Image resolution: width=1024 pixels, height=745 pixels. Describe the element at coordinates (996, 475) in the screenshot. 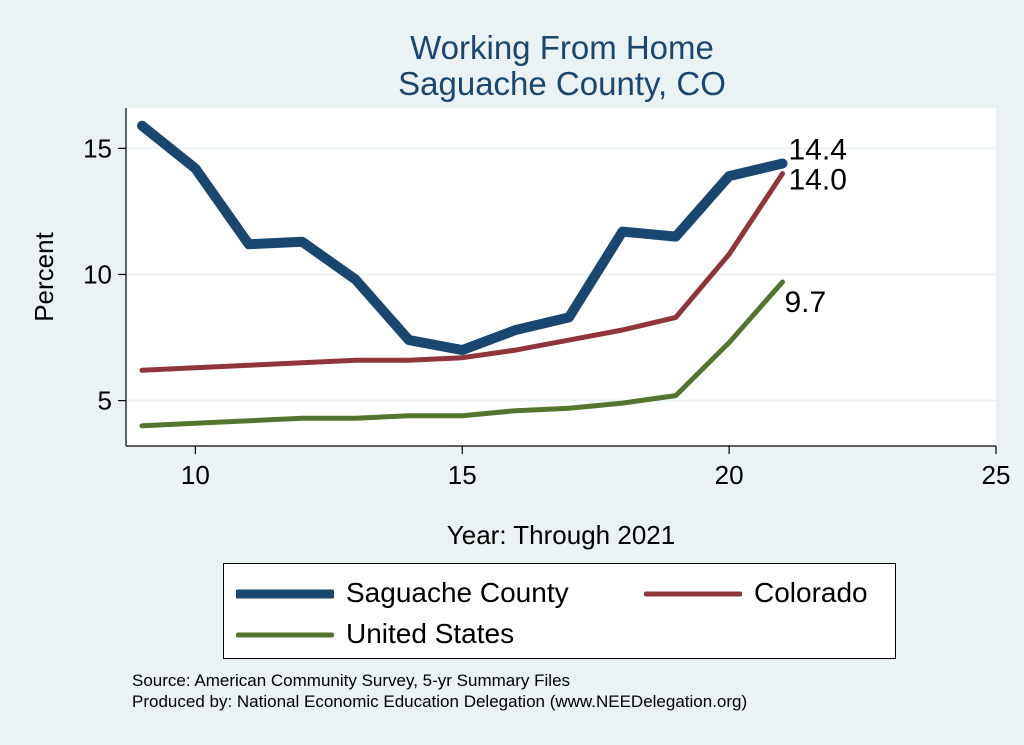

I see `x-tick-label-25: 25` at that location.